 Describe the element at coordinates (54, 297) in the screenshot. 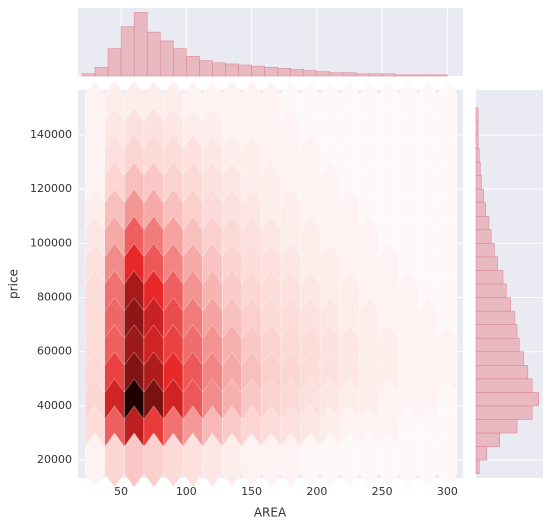

I see `y-tick-label: 80000` at that location.